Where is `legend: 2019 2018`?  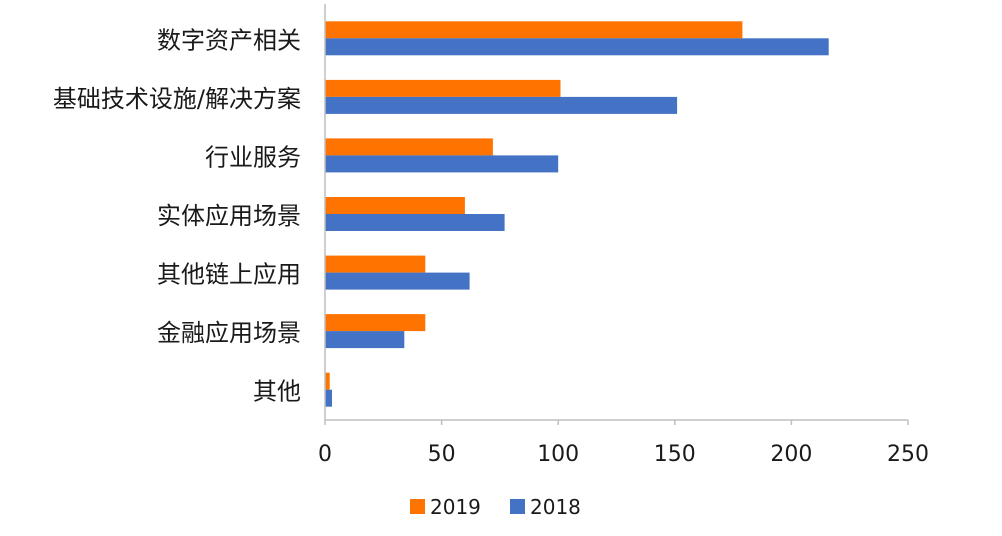 legend: 2019 2018 is located at coordinates (495, 507).